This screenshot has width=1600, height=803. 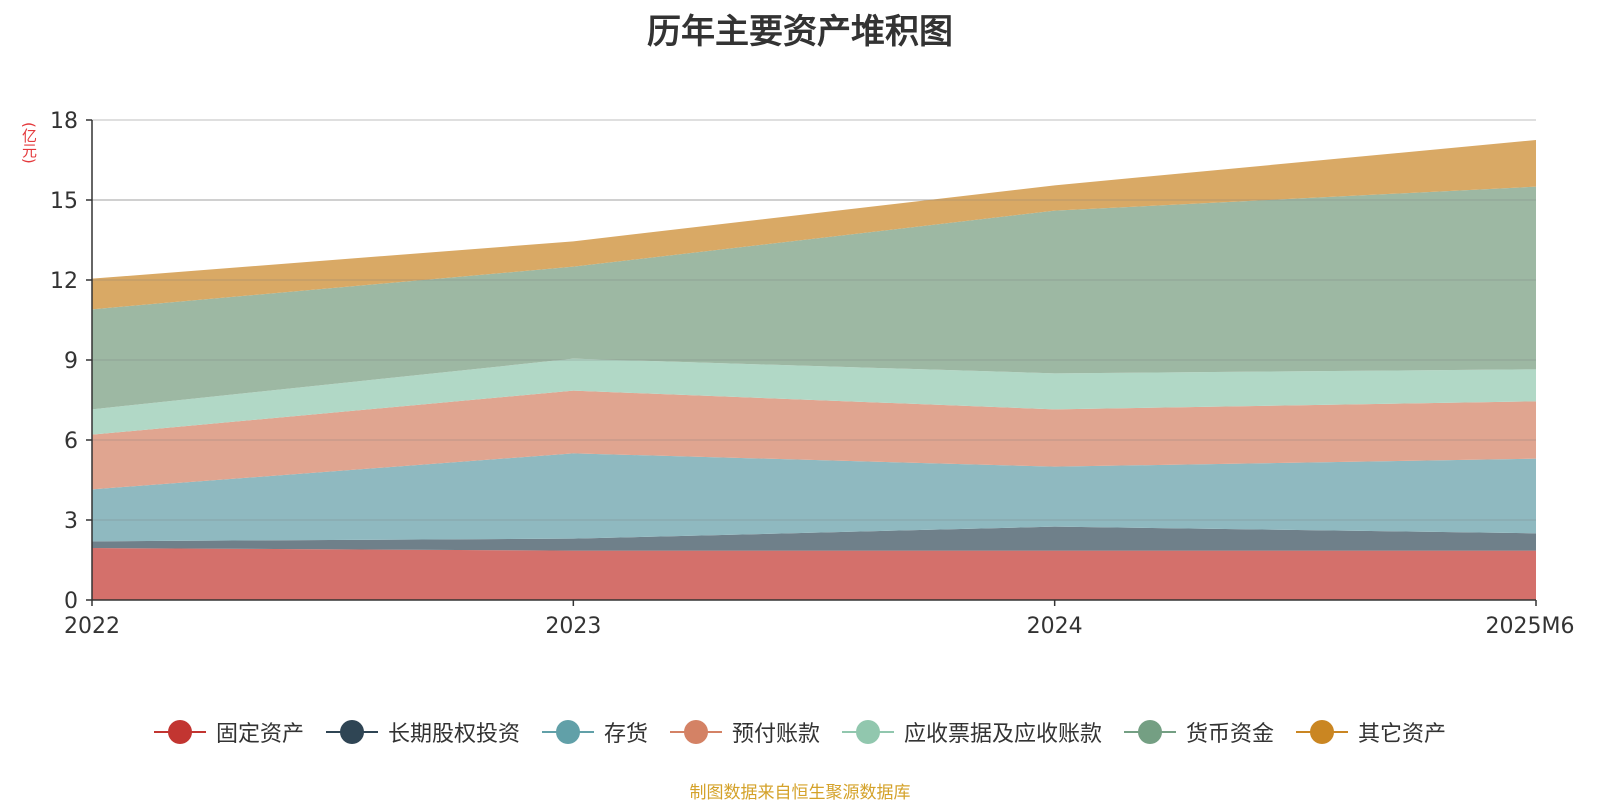 What do you see at coordinates (64, 121) in the screenshot?
I see `y-tick-label: 18` at bounding box center [64, 121].